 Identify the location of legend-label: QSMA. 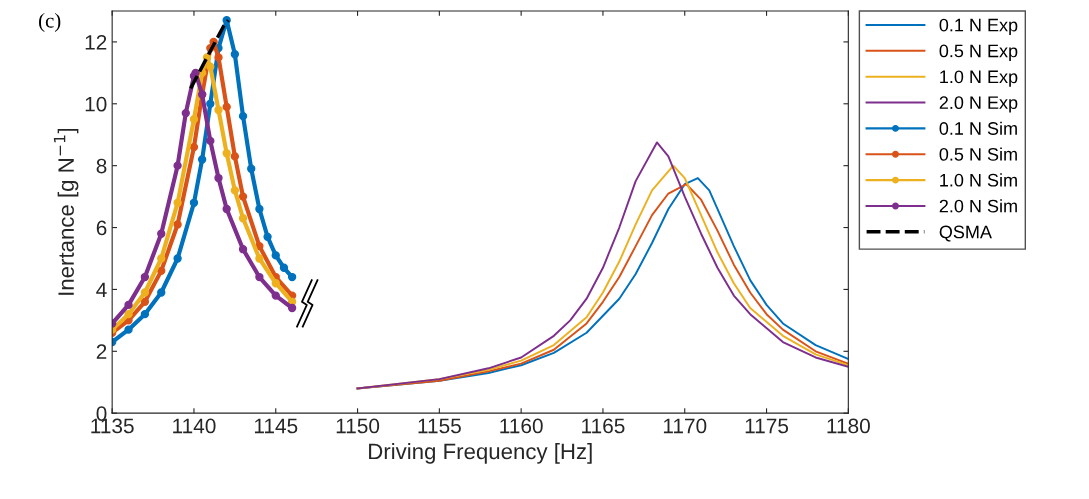
(965, 233).